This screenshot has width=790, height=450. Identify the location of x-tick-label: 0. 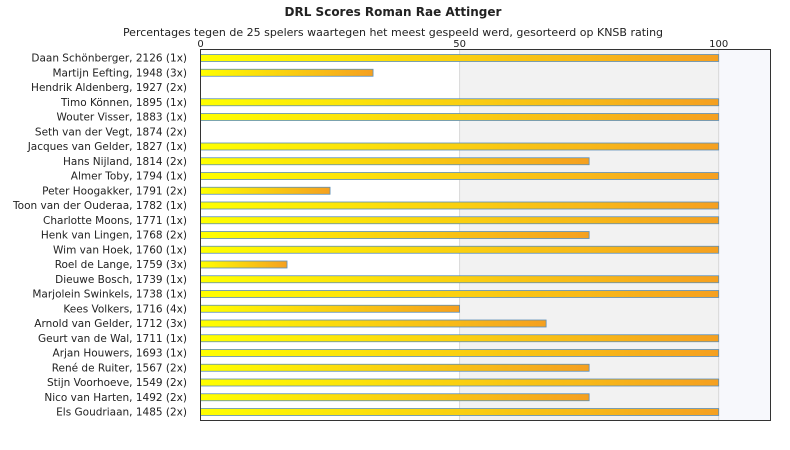
(200, 44).